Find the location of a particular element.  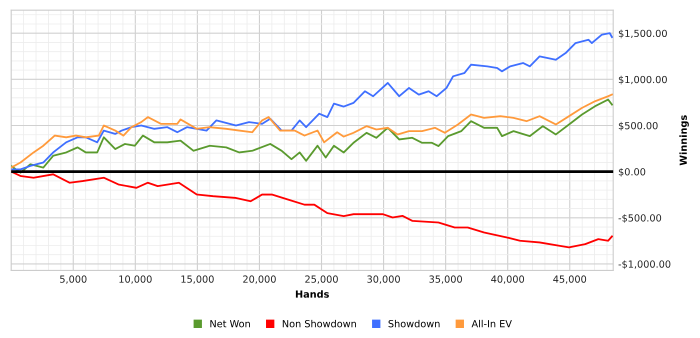

y-tick-label: $1,500.00 is located at coordinates (642, 34).